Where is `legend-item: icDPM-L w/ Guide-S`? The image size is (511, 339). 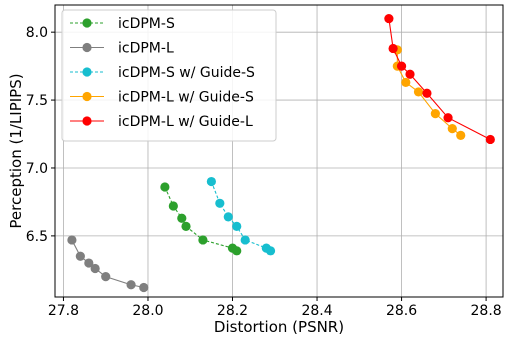
legend-item: icDPM-L w/ Guide-S is located at coordinates (162, 98).